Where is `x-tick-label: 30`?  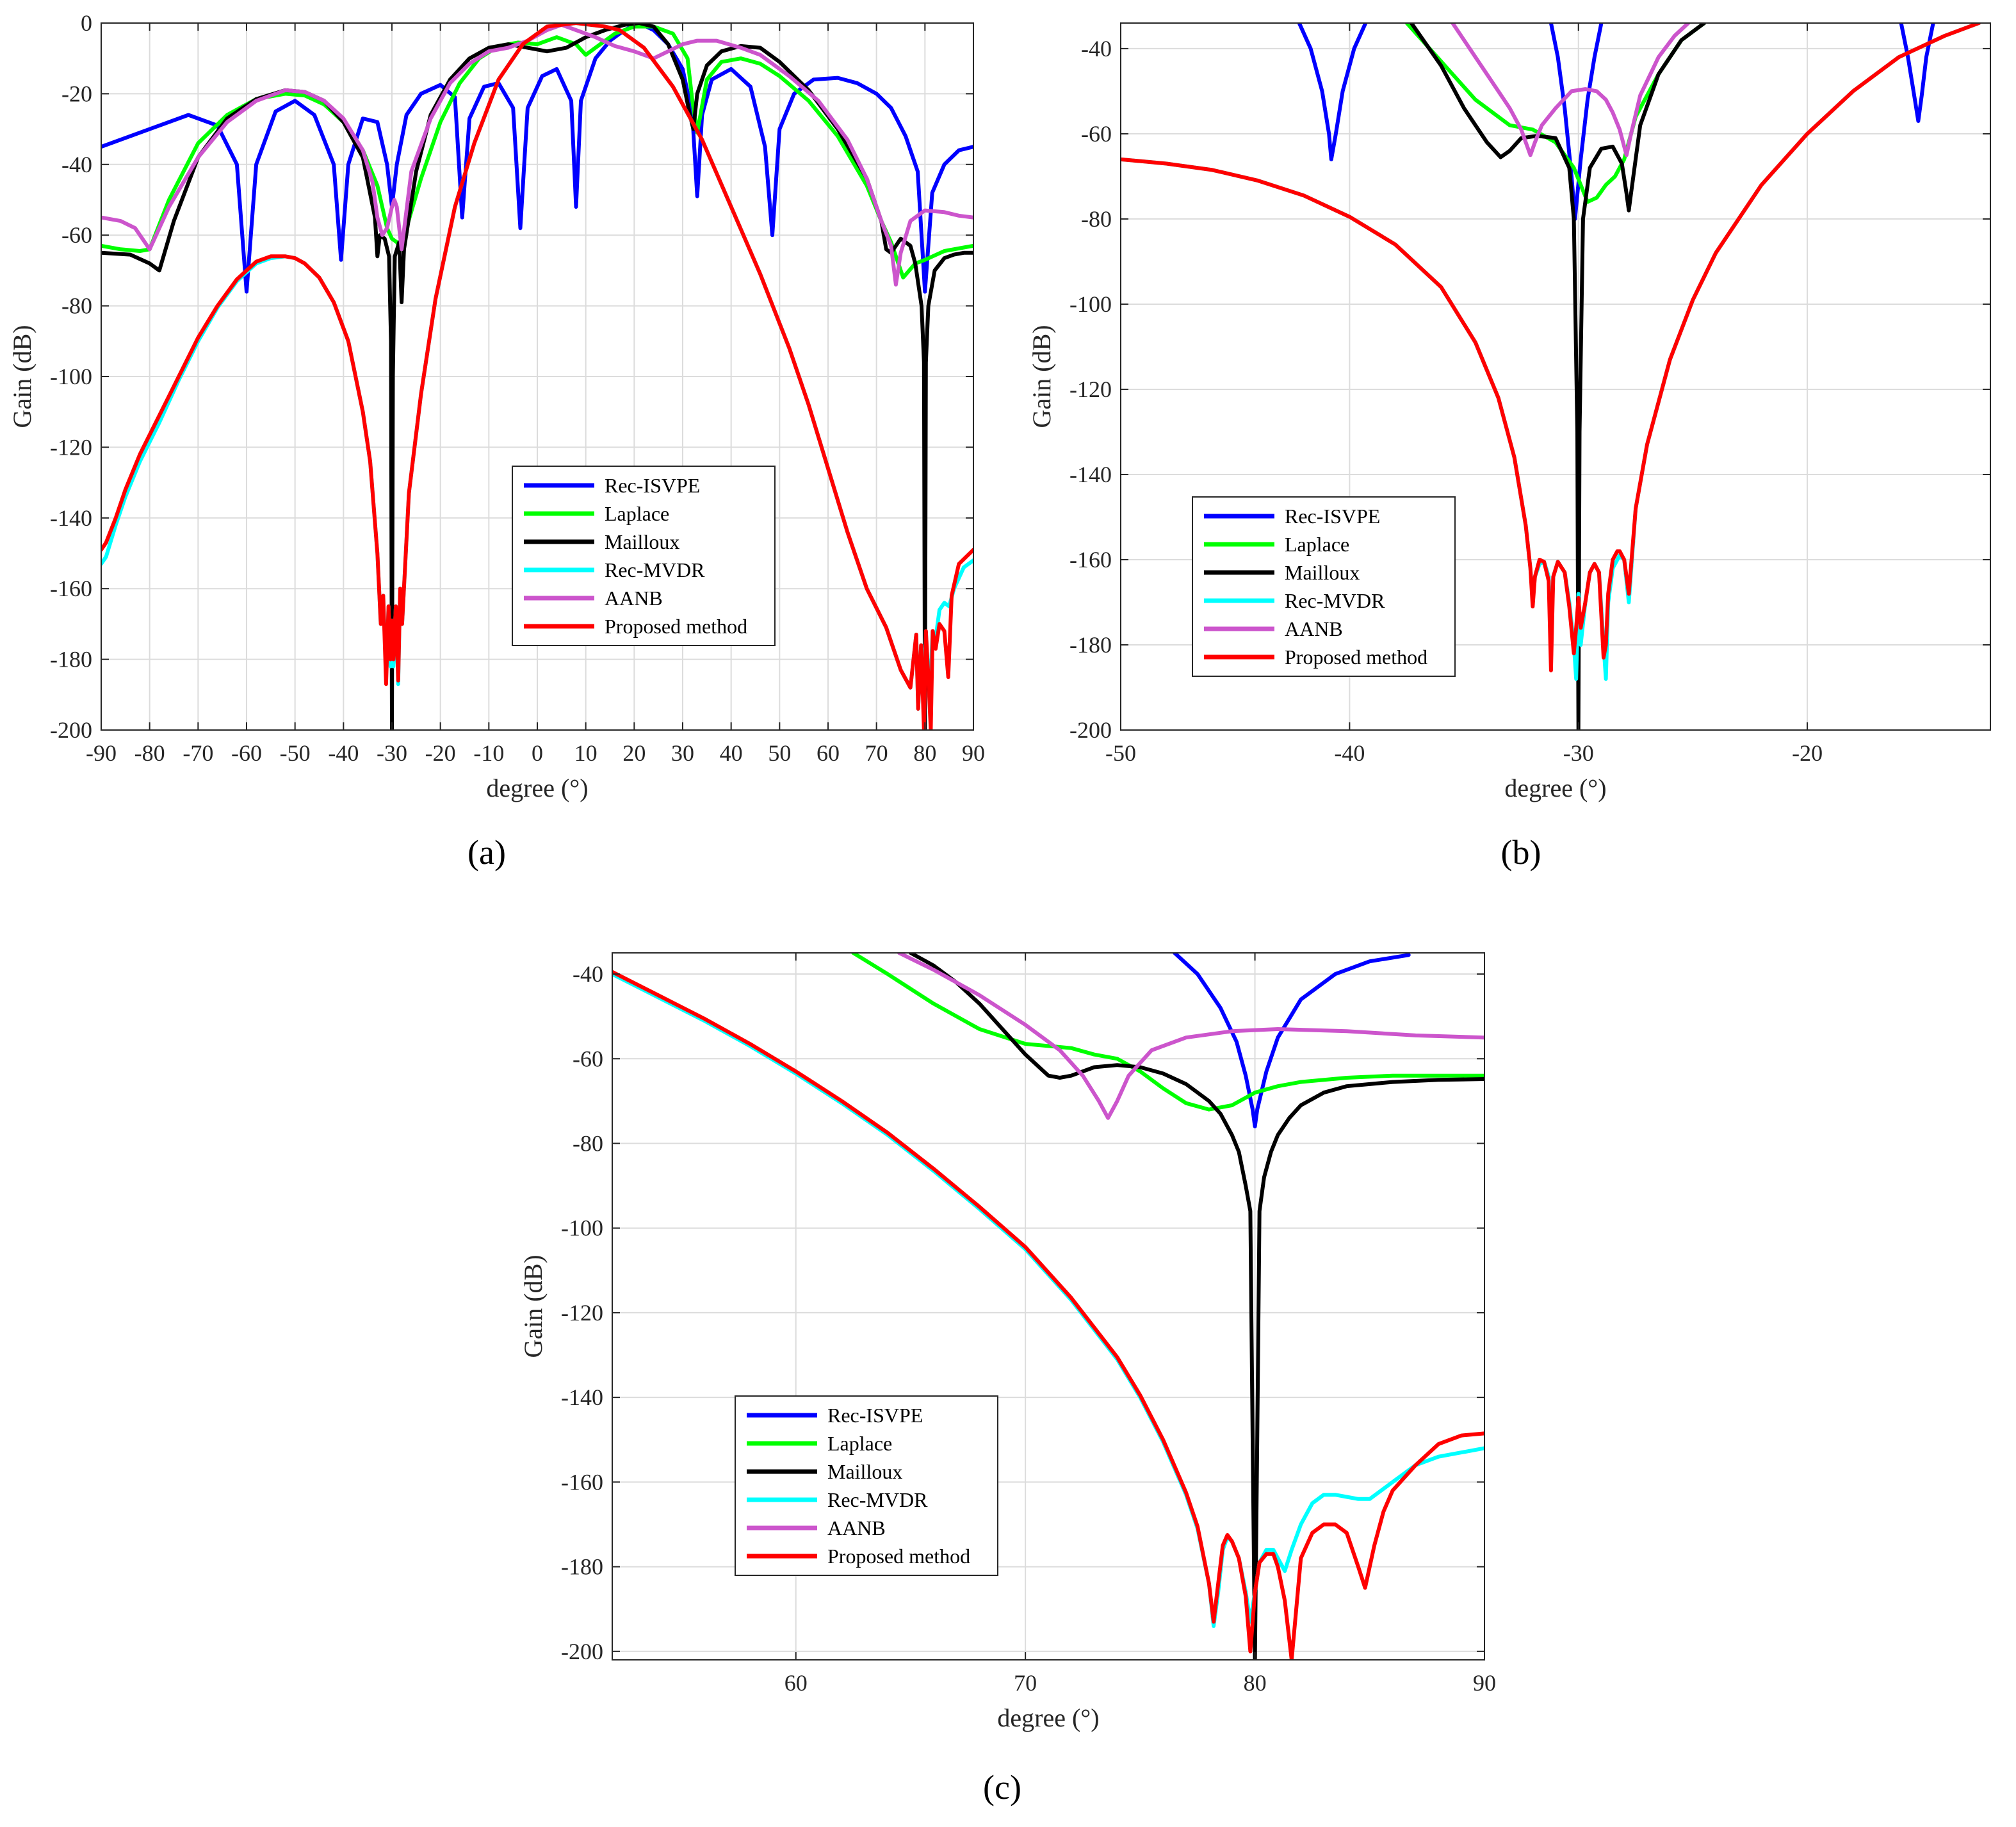
x-tick-label: 30 is located at coordinates (683, 753).